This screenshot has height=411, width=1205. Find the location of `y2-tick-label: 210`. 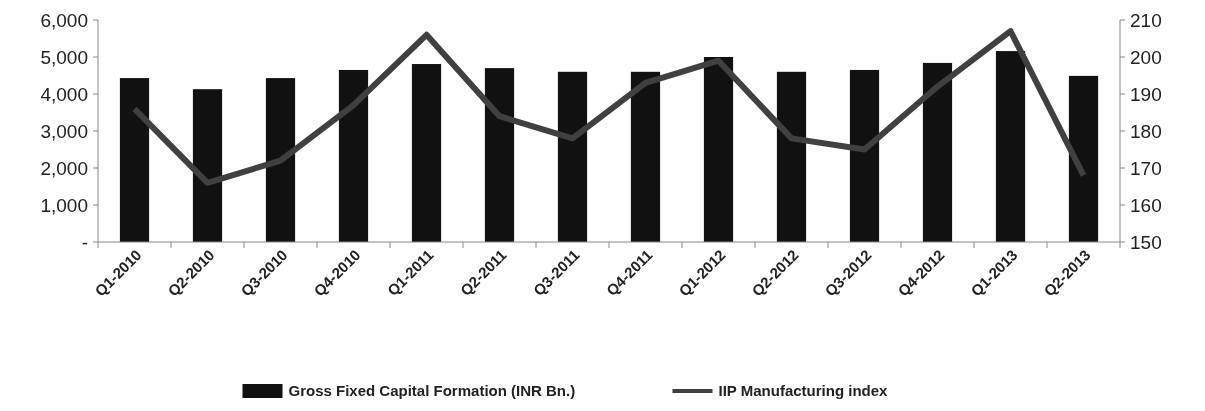

y2-tick-label: 210 is located at coordinates (1146, 20).